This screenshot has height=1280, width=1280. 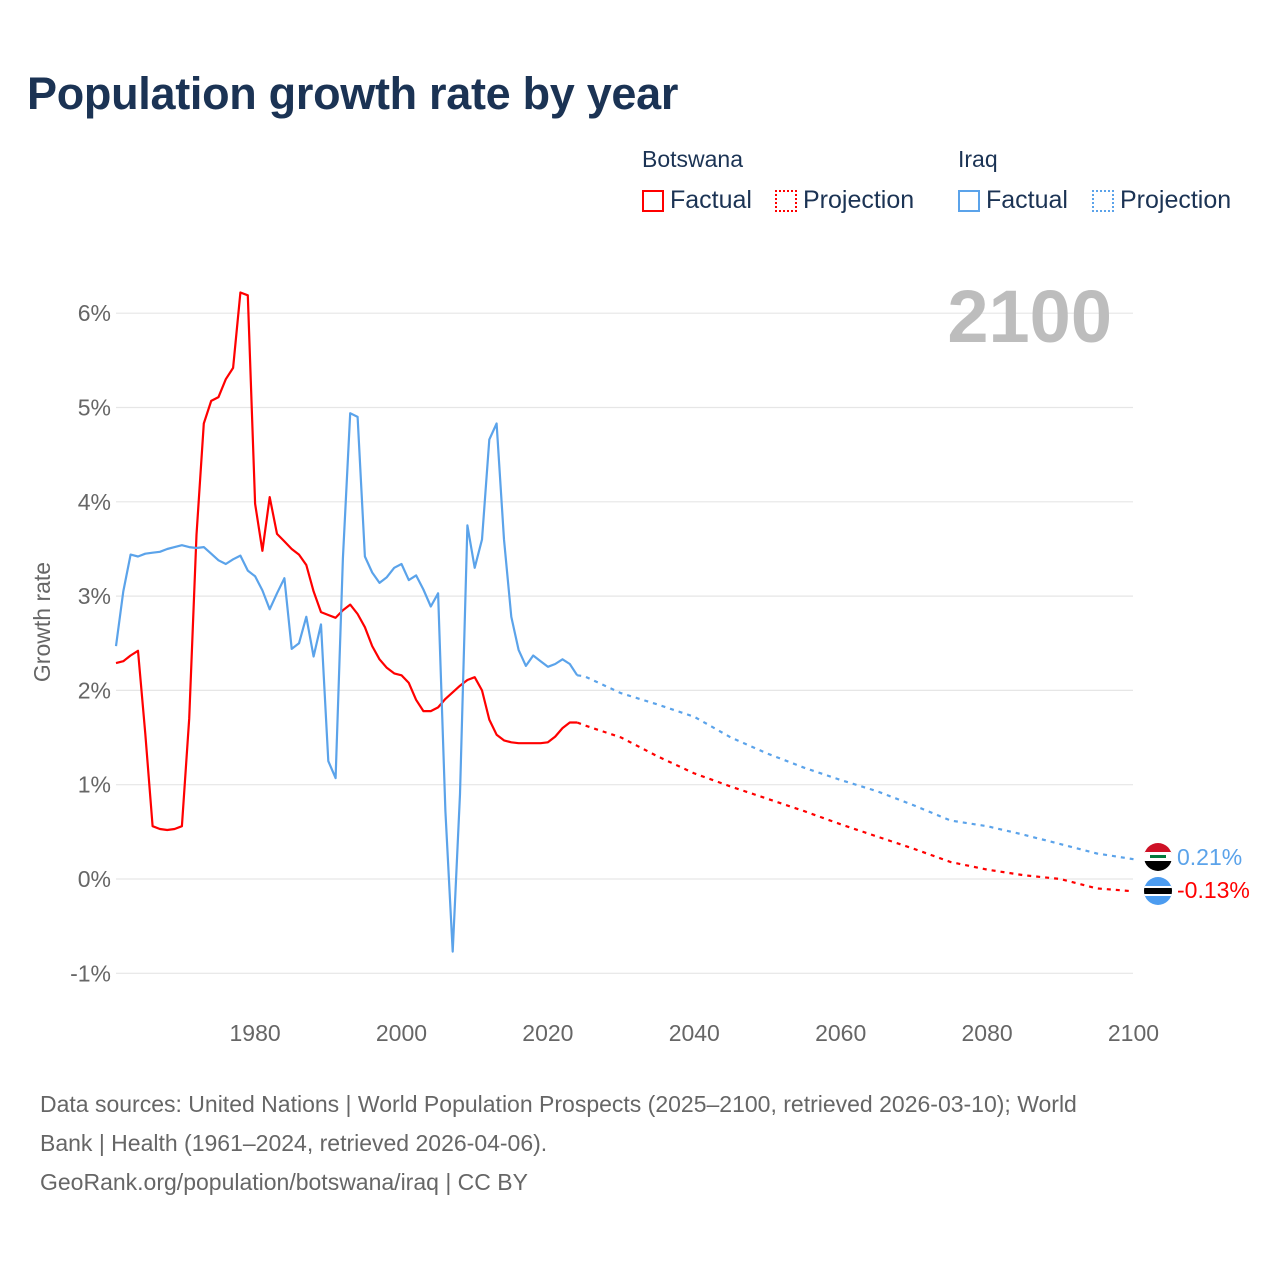 I want to click on x-tick-label: 2080, so click(x=986, y=1033).